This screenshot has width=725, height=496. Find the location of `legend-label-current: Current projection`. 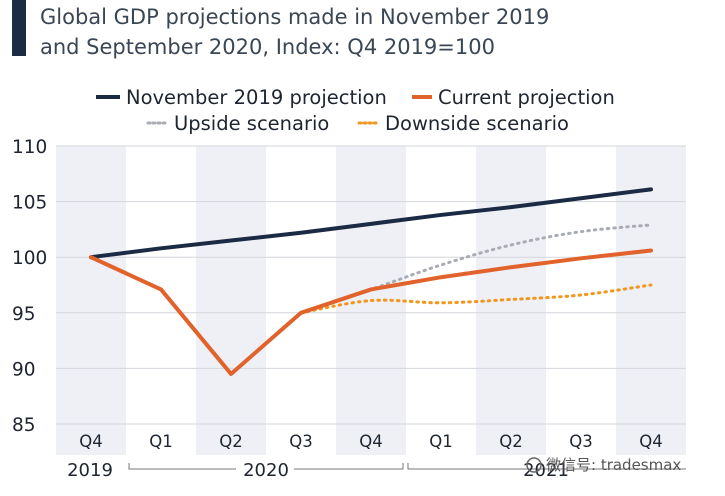

legend-label-current: Current projection is located at coordinates (526, 97).